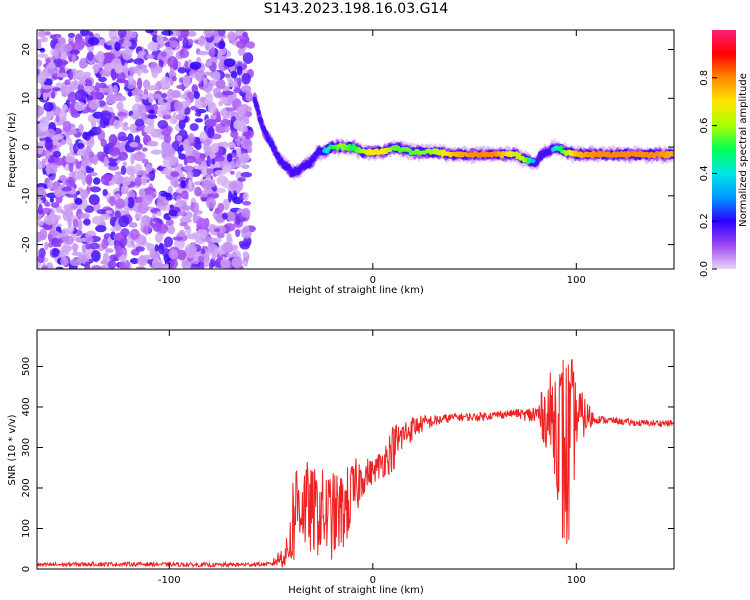 The width and height of the screenshot is (750, 600). What do you see at coordinates (704, 173) in the screenshot?
I see `colorbar-tick-label: 0.4` at bounding box center [704, 173].